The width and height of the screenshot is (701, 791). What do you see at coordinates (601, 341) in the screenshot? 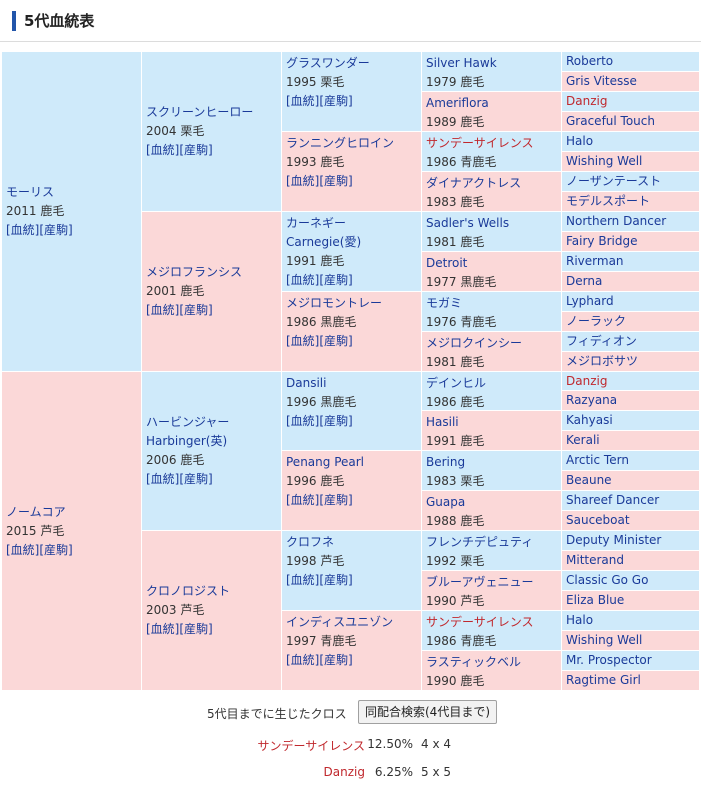
I see `horse-name-link: フィディオン` at bounding box center [601, 341].